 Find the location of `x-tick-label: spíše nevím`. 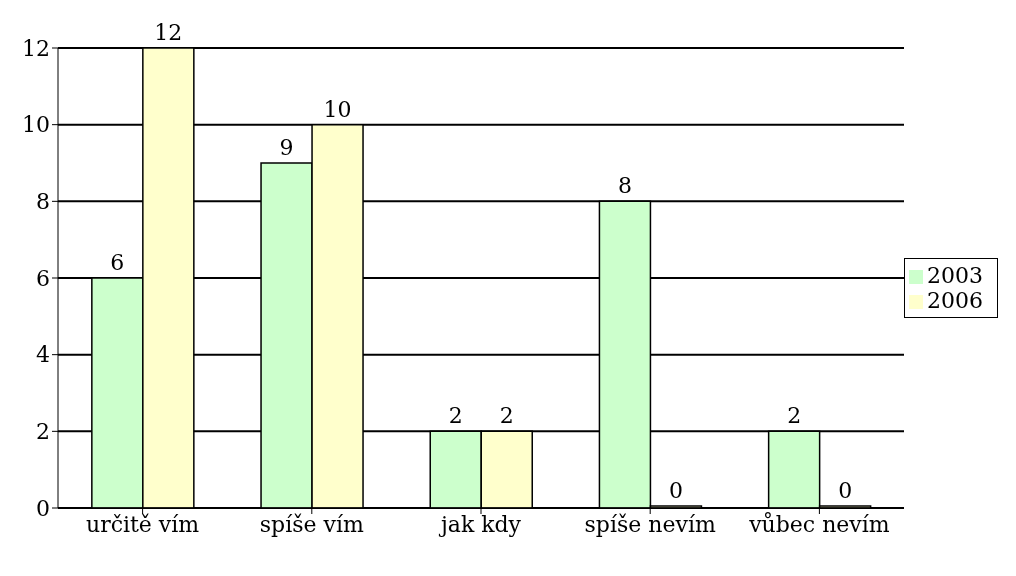

x-tick-label: spíše nevím is located at coordinates (650, 524).